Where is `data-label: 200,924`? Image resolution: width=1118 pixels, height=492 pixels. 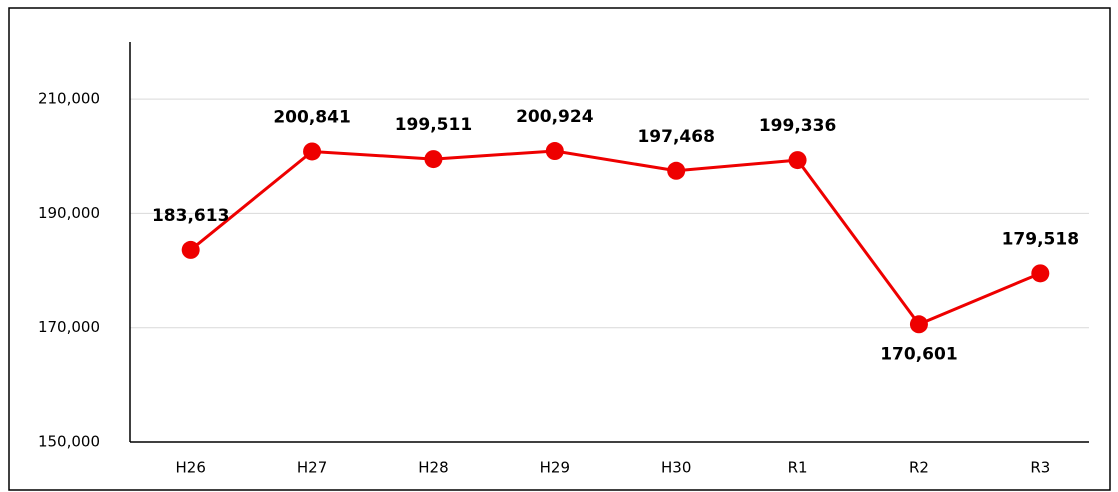 data-label: 200,924 is located at coordinates (555, 117).